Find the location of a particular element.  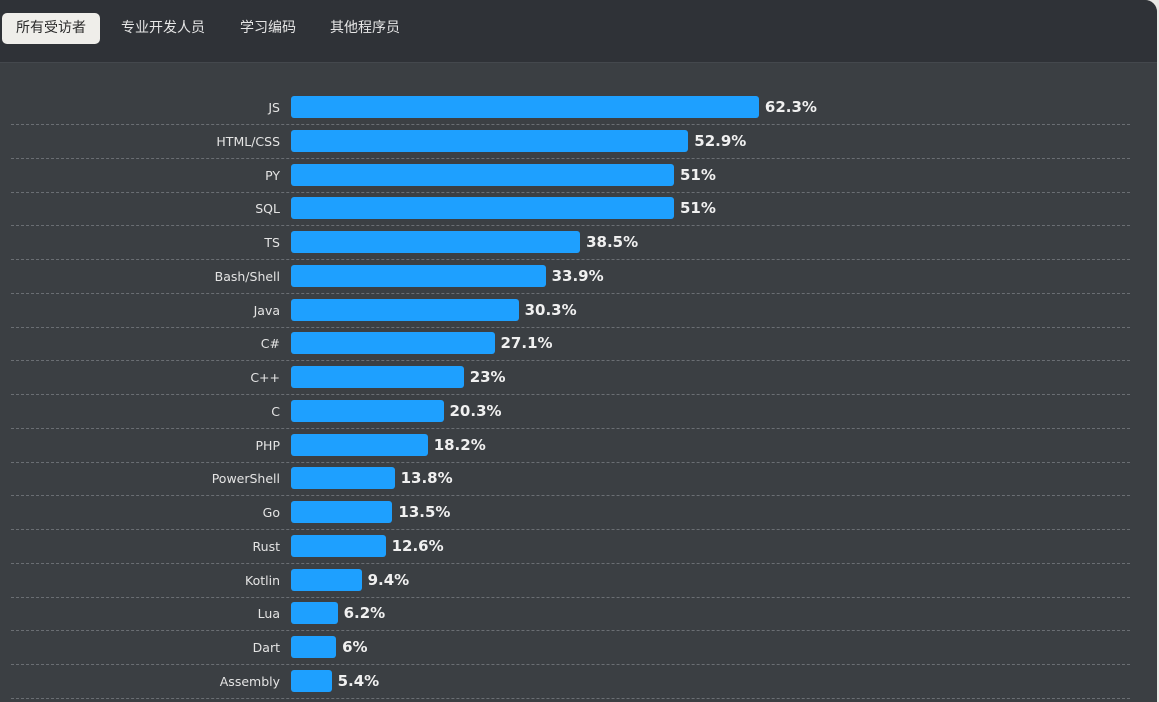

category-label: JS is located at coordinates (274, 107).